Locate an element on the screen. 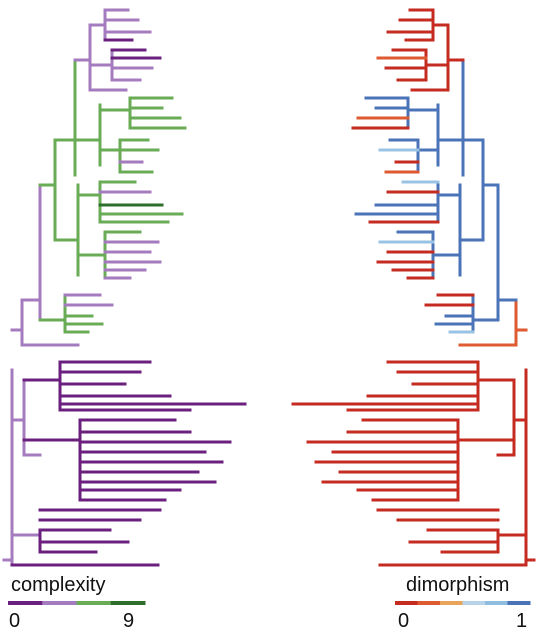 Image resolution: width=538 pixels, height=634 pixels. dimorphism-color-bar is located at coordinates (463, 603).